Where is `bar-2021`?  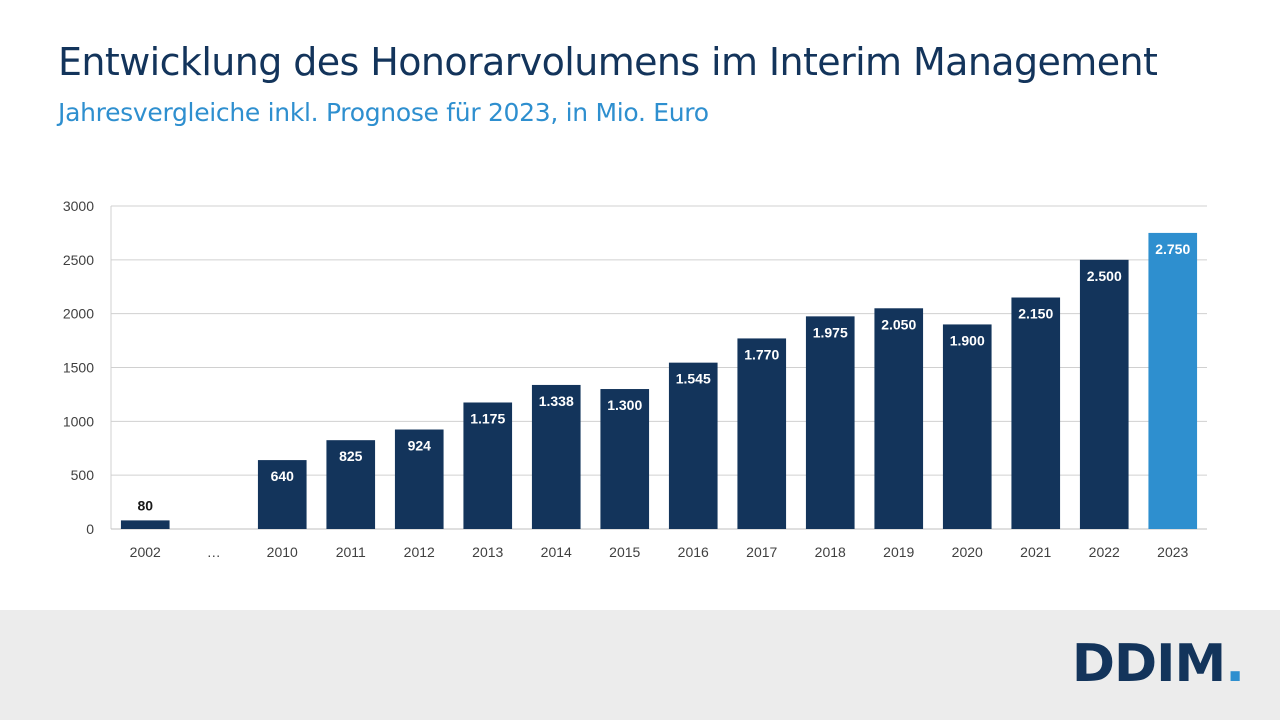
bar-2021 is located at coordinates (1036, 413).